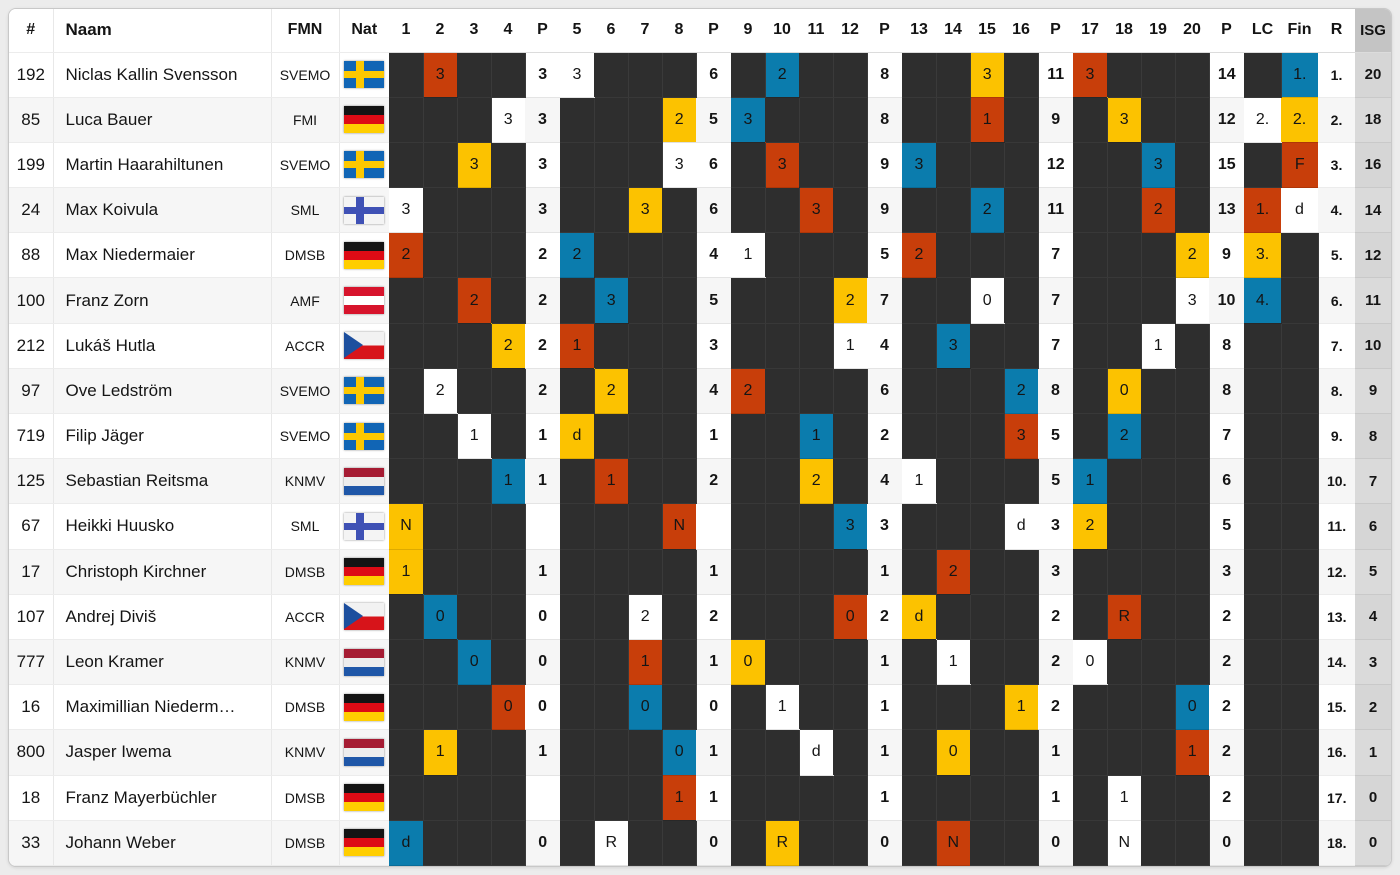 This screenshot has width=1400, height=875. I want to click on heat-7-cell, so click(645, 481).